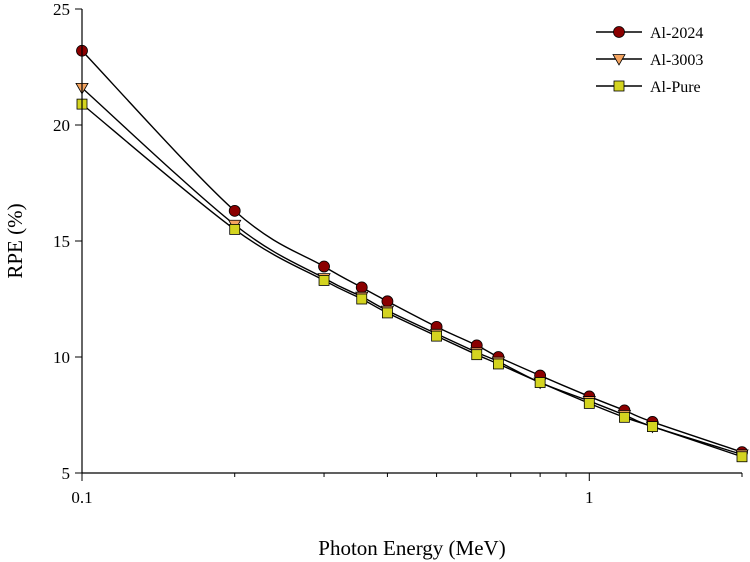 The image size is (750, 562). I want to click on legend-item: Al-Pure, so click(648, 87).